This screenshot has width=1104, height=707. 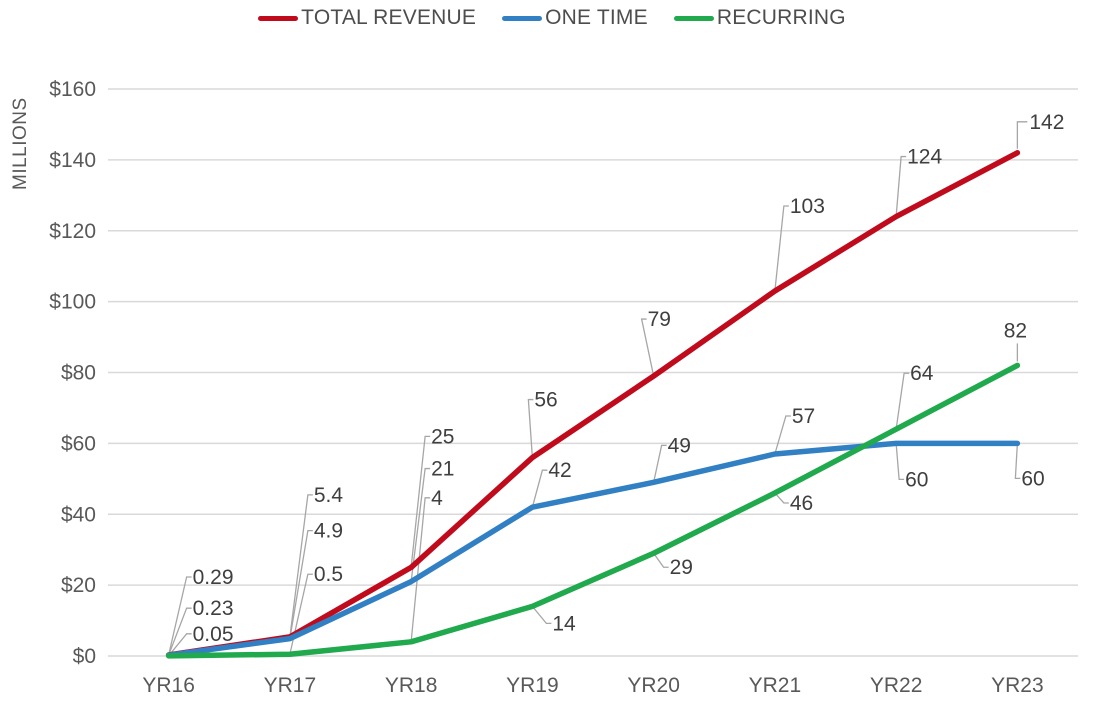 What do you see at coordinates (922, 373) in the screenshot?
I see `data-label: 64` at bounding box center [922, 373].